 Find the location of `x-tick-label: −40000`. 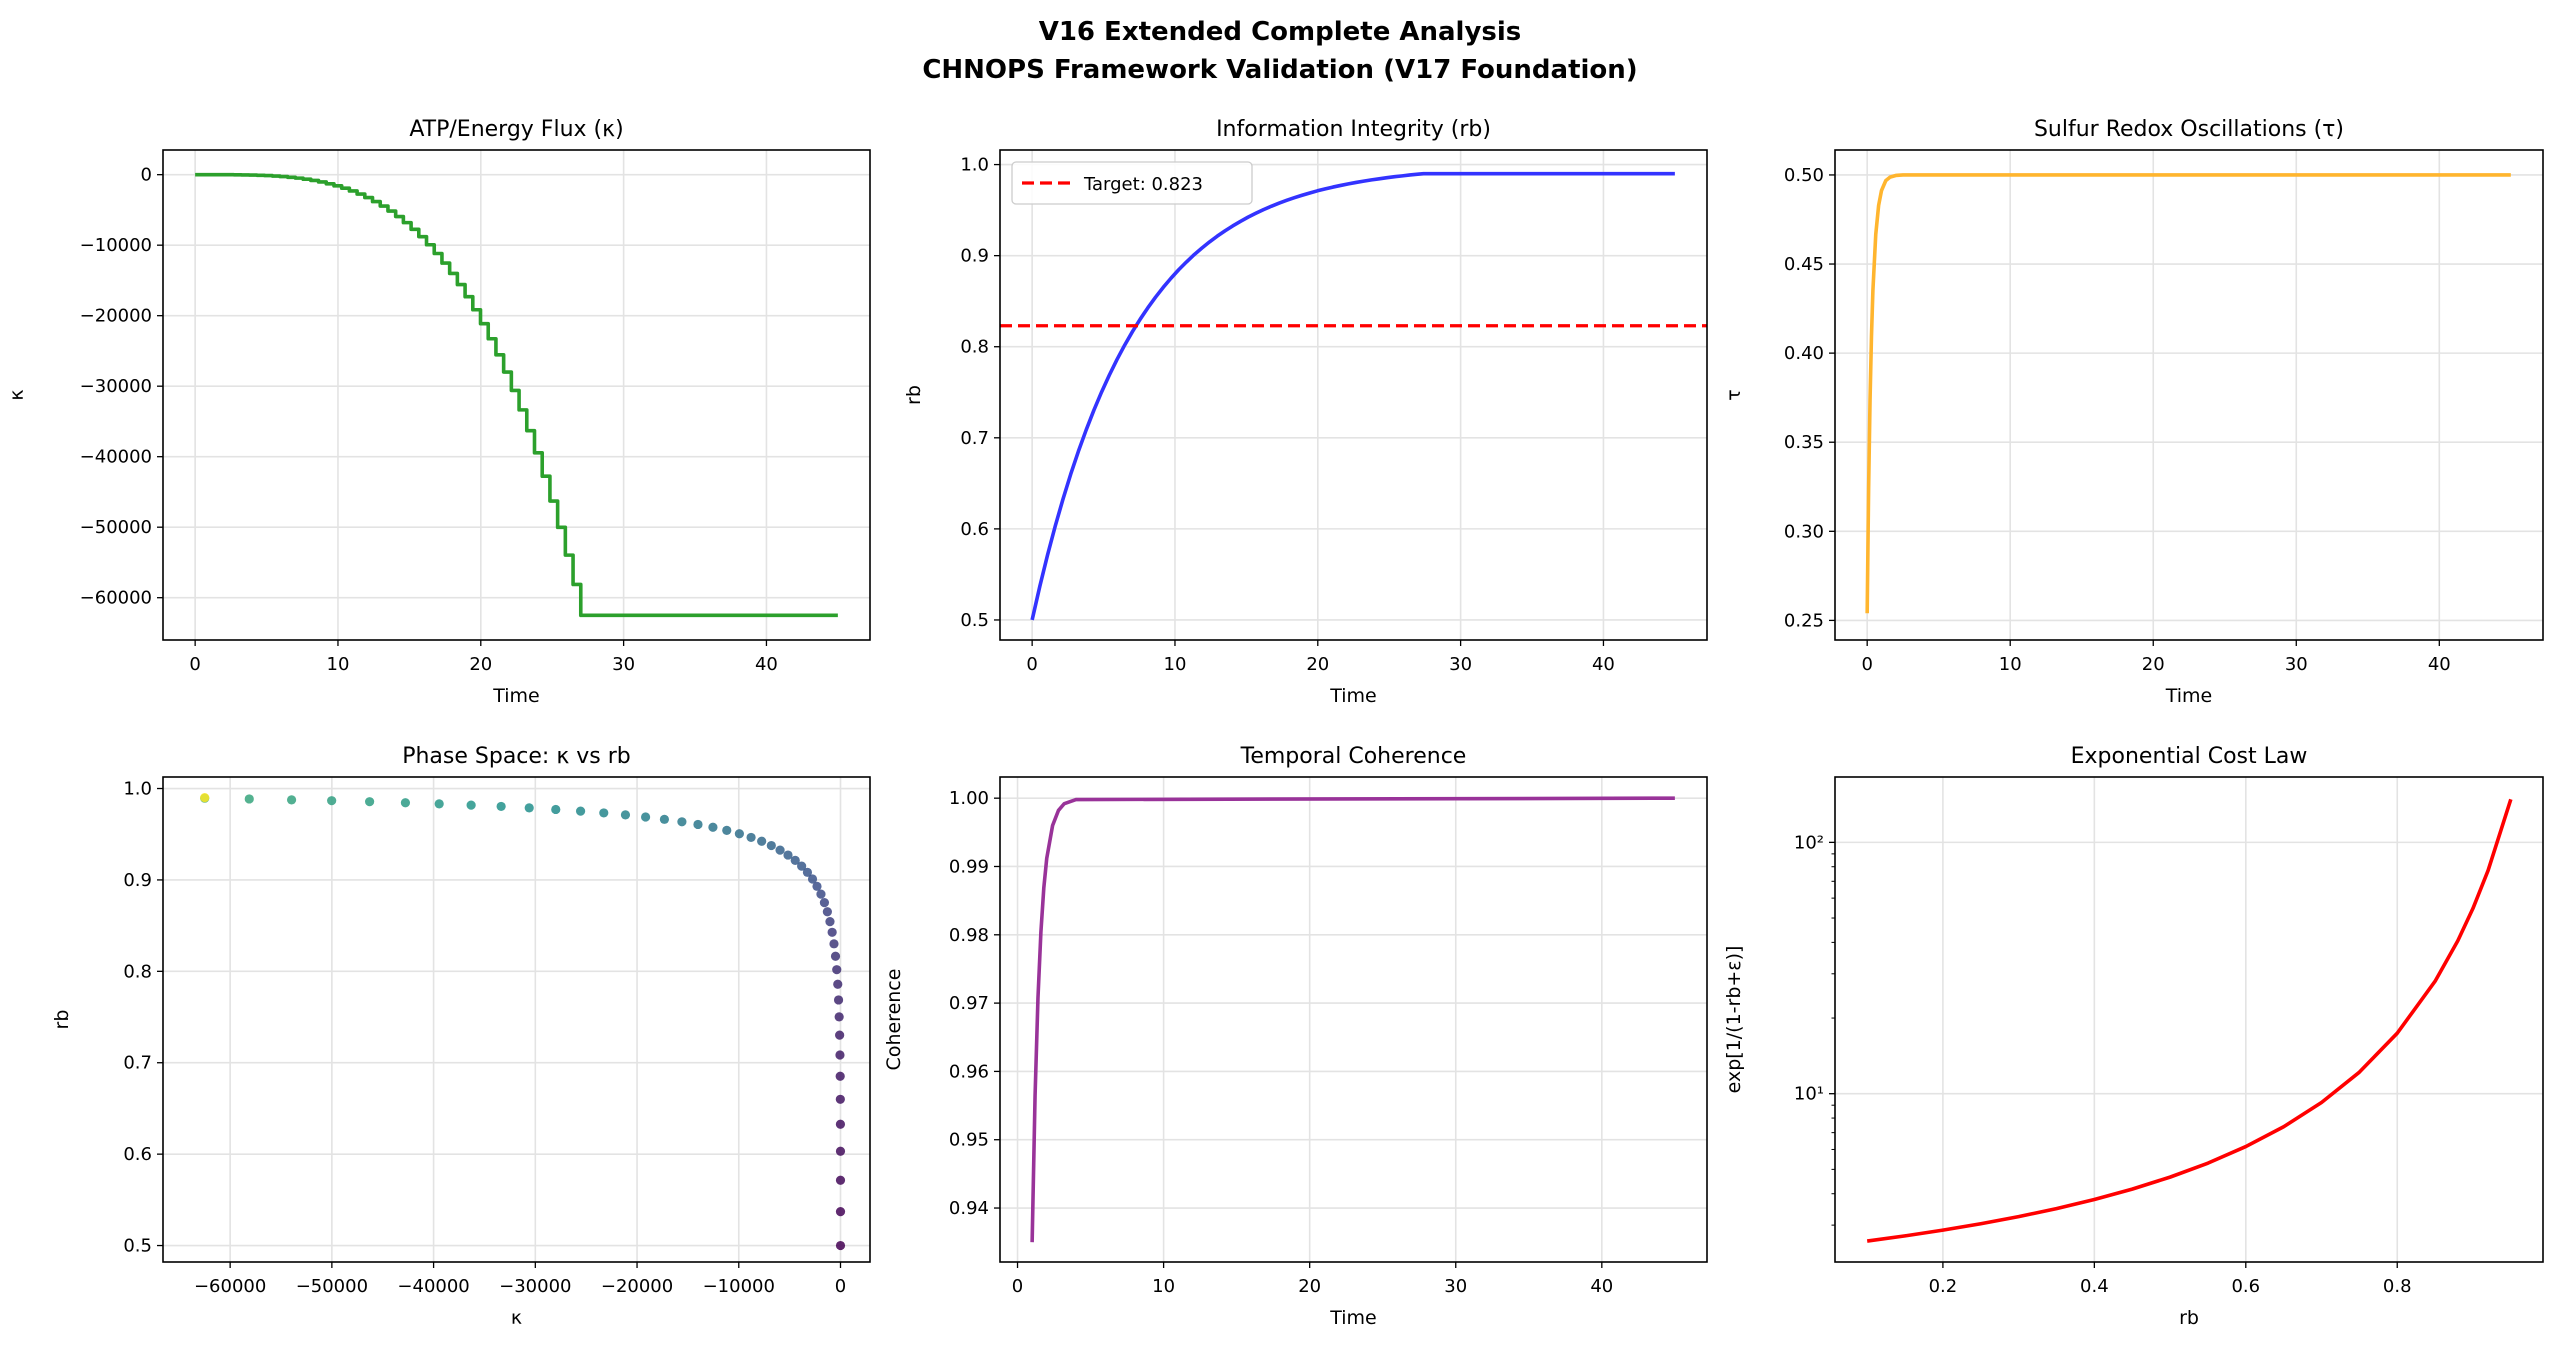

x-tick-label: −40000 is located at coordinates (433, 1286).